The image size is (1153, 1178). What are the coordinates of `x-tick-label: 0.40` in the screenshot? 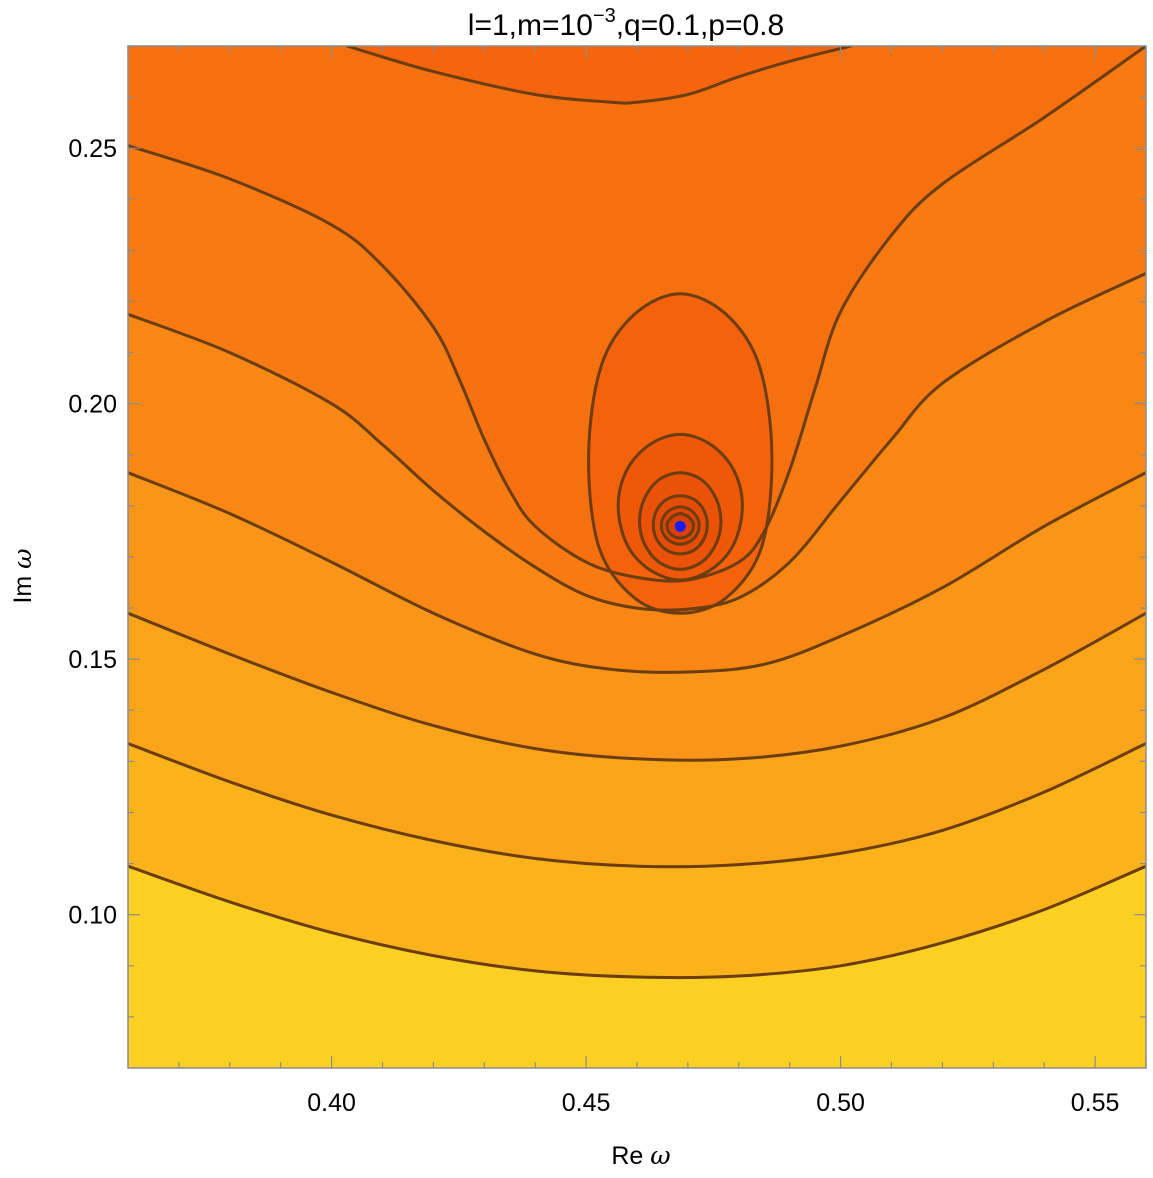 It's located at (331, 1103).